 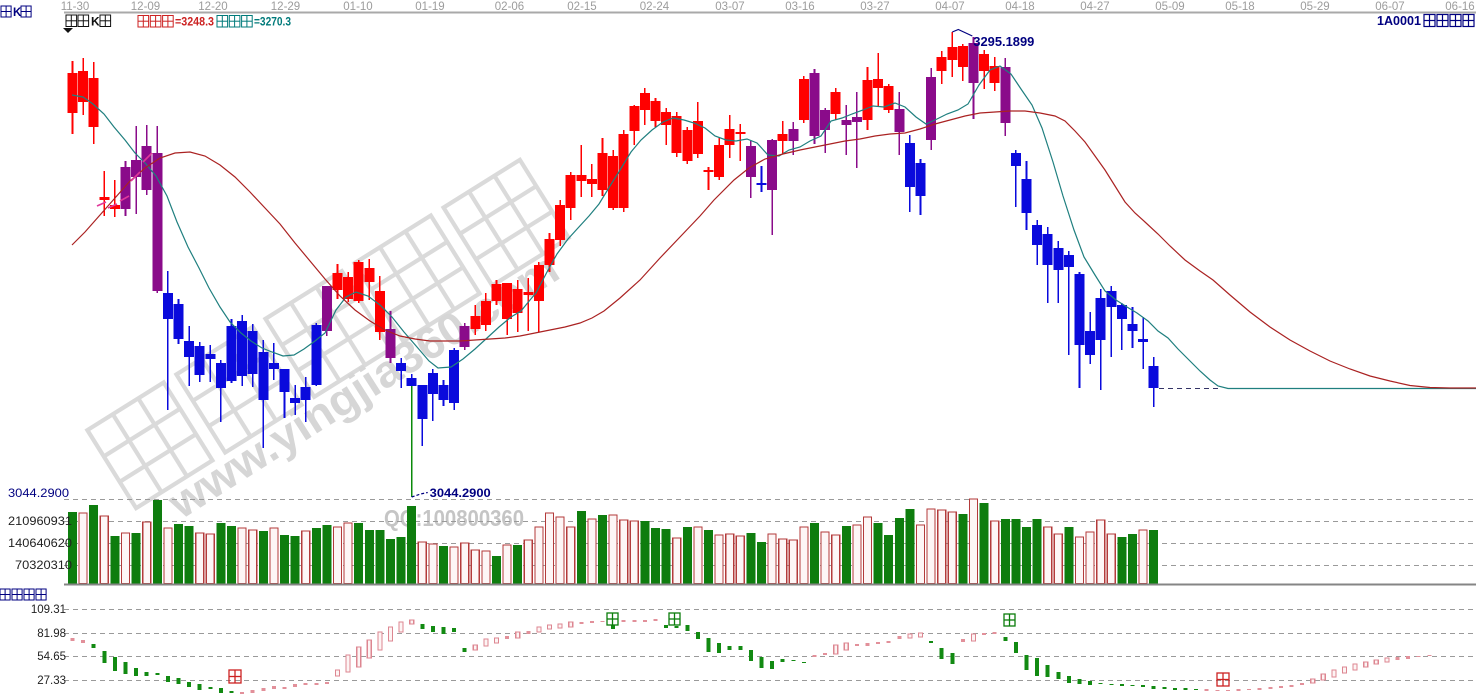 What do you see at coordinates (285, 7) in the screenshot?
I see `svg-text: 12-29` at bounding box center [285, 7].